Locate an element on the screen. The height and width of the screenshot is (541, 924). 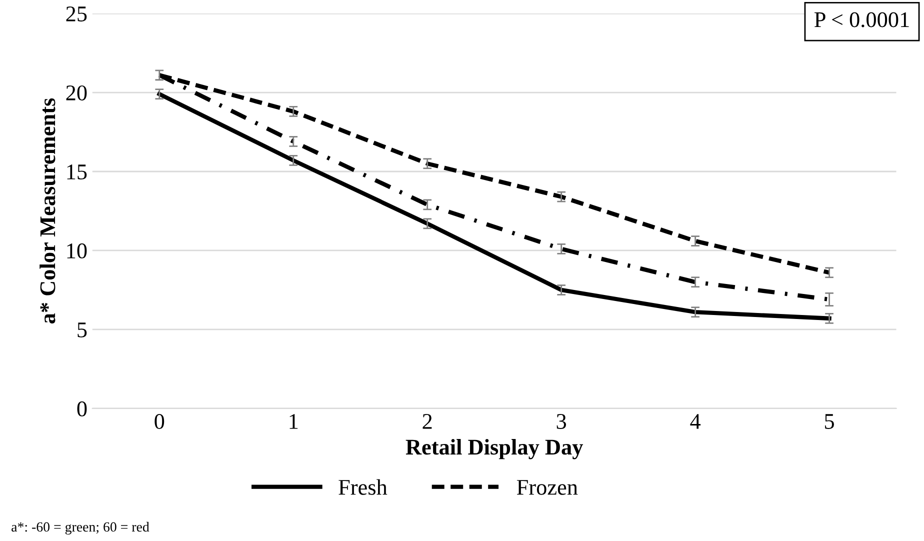
annotation: P < 0.0001 is located at coordinates (861, 20).